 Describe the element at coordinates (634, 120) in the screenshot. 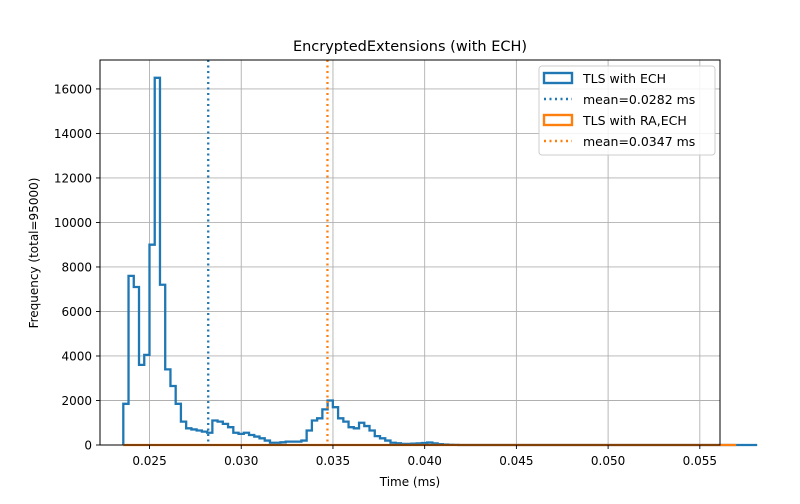

I see `legend-label-ra-ech: TLS with RA,ECH` at that location.